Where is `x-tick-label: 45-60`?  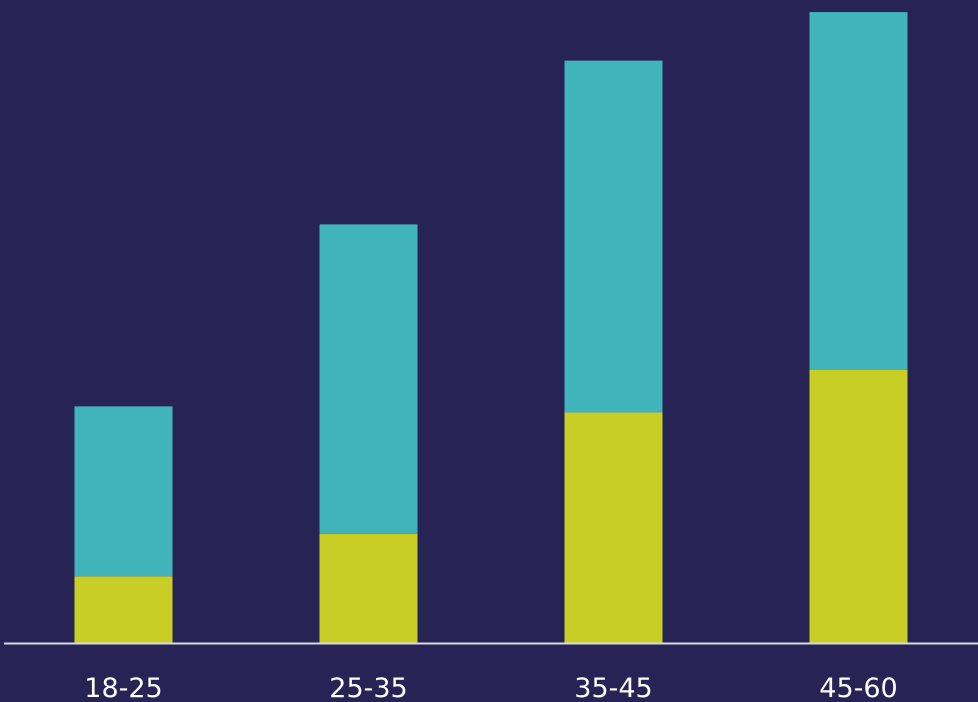
x-tick-label: 45-60 is located at coordinates (858, 687).